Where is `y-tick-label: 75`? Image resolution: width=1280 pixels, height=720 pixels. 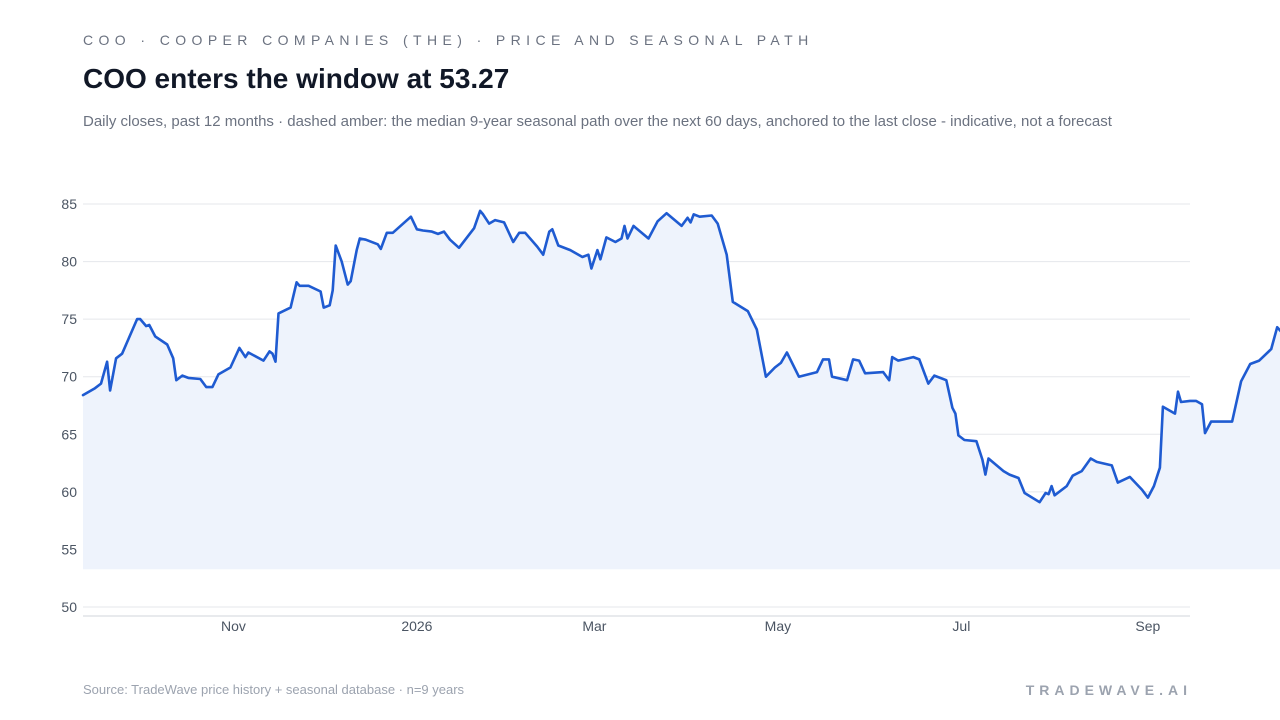
y-tick-label: 75 is located at coordinates (69, 319).